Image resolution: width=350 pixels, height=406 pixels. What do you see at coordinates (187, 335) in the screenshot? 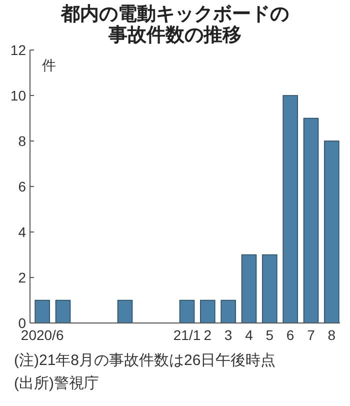
I see `x-tick-label: 21/1` at bounding box center [187, 335].